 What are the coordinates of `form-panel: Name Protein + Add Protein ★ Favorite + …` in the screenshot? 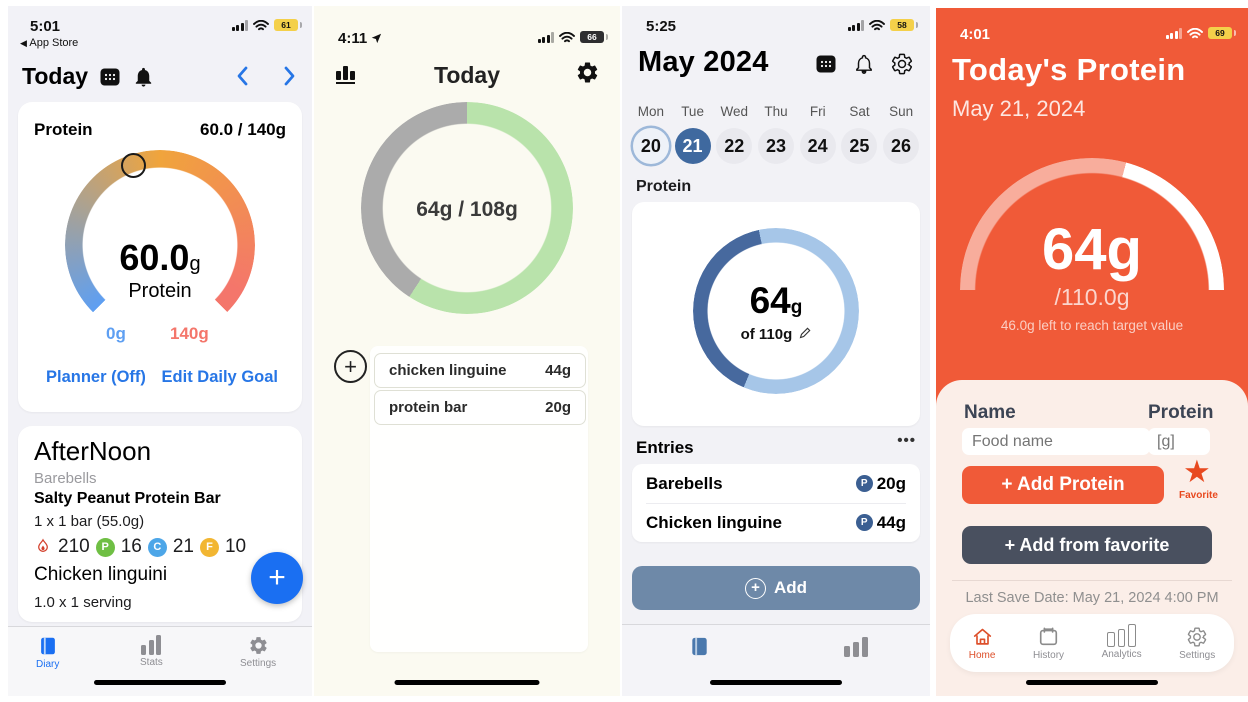 It's located at (1092, 538).